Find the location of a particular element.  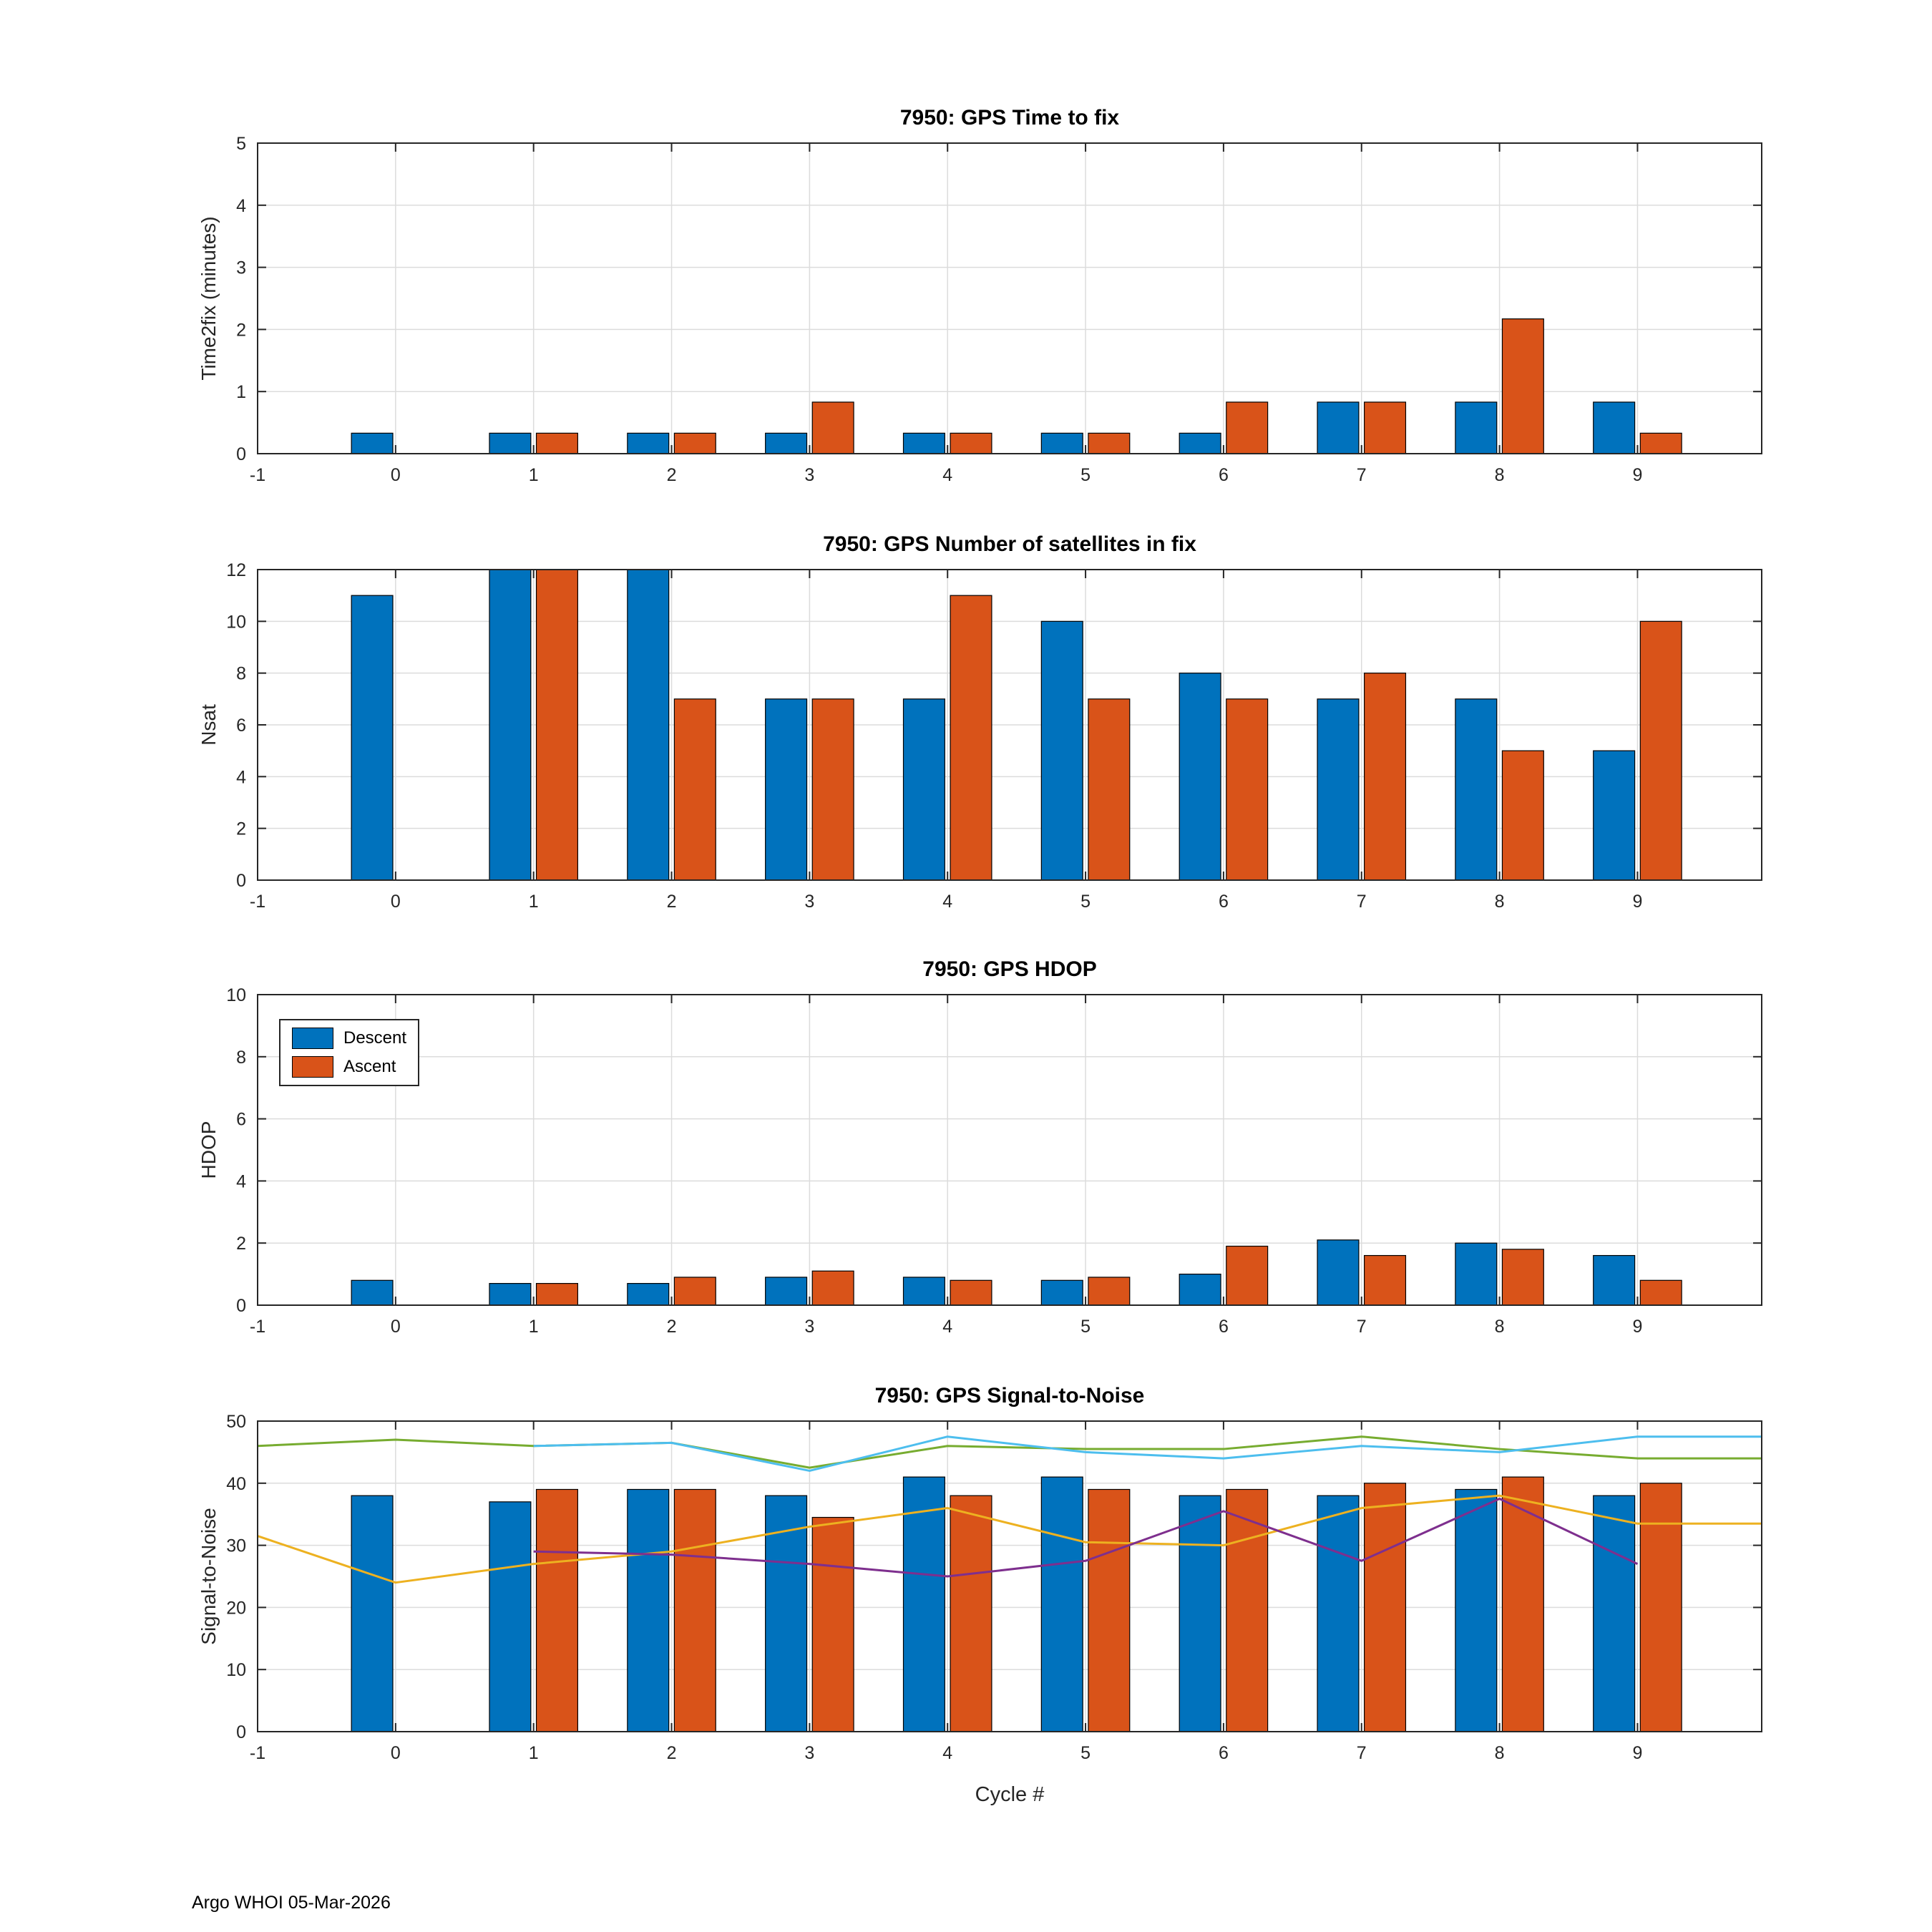

snr-title: 7950: GPS Signal-to-Noise is located at coordinates (1009, 1395).